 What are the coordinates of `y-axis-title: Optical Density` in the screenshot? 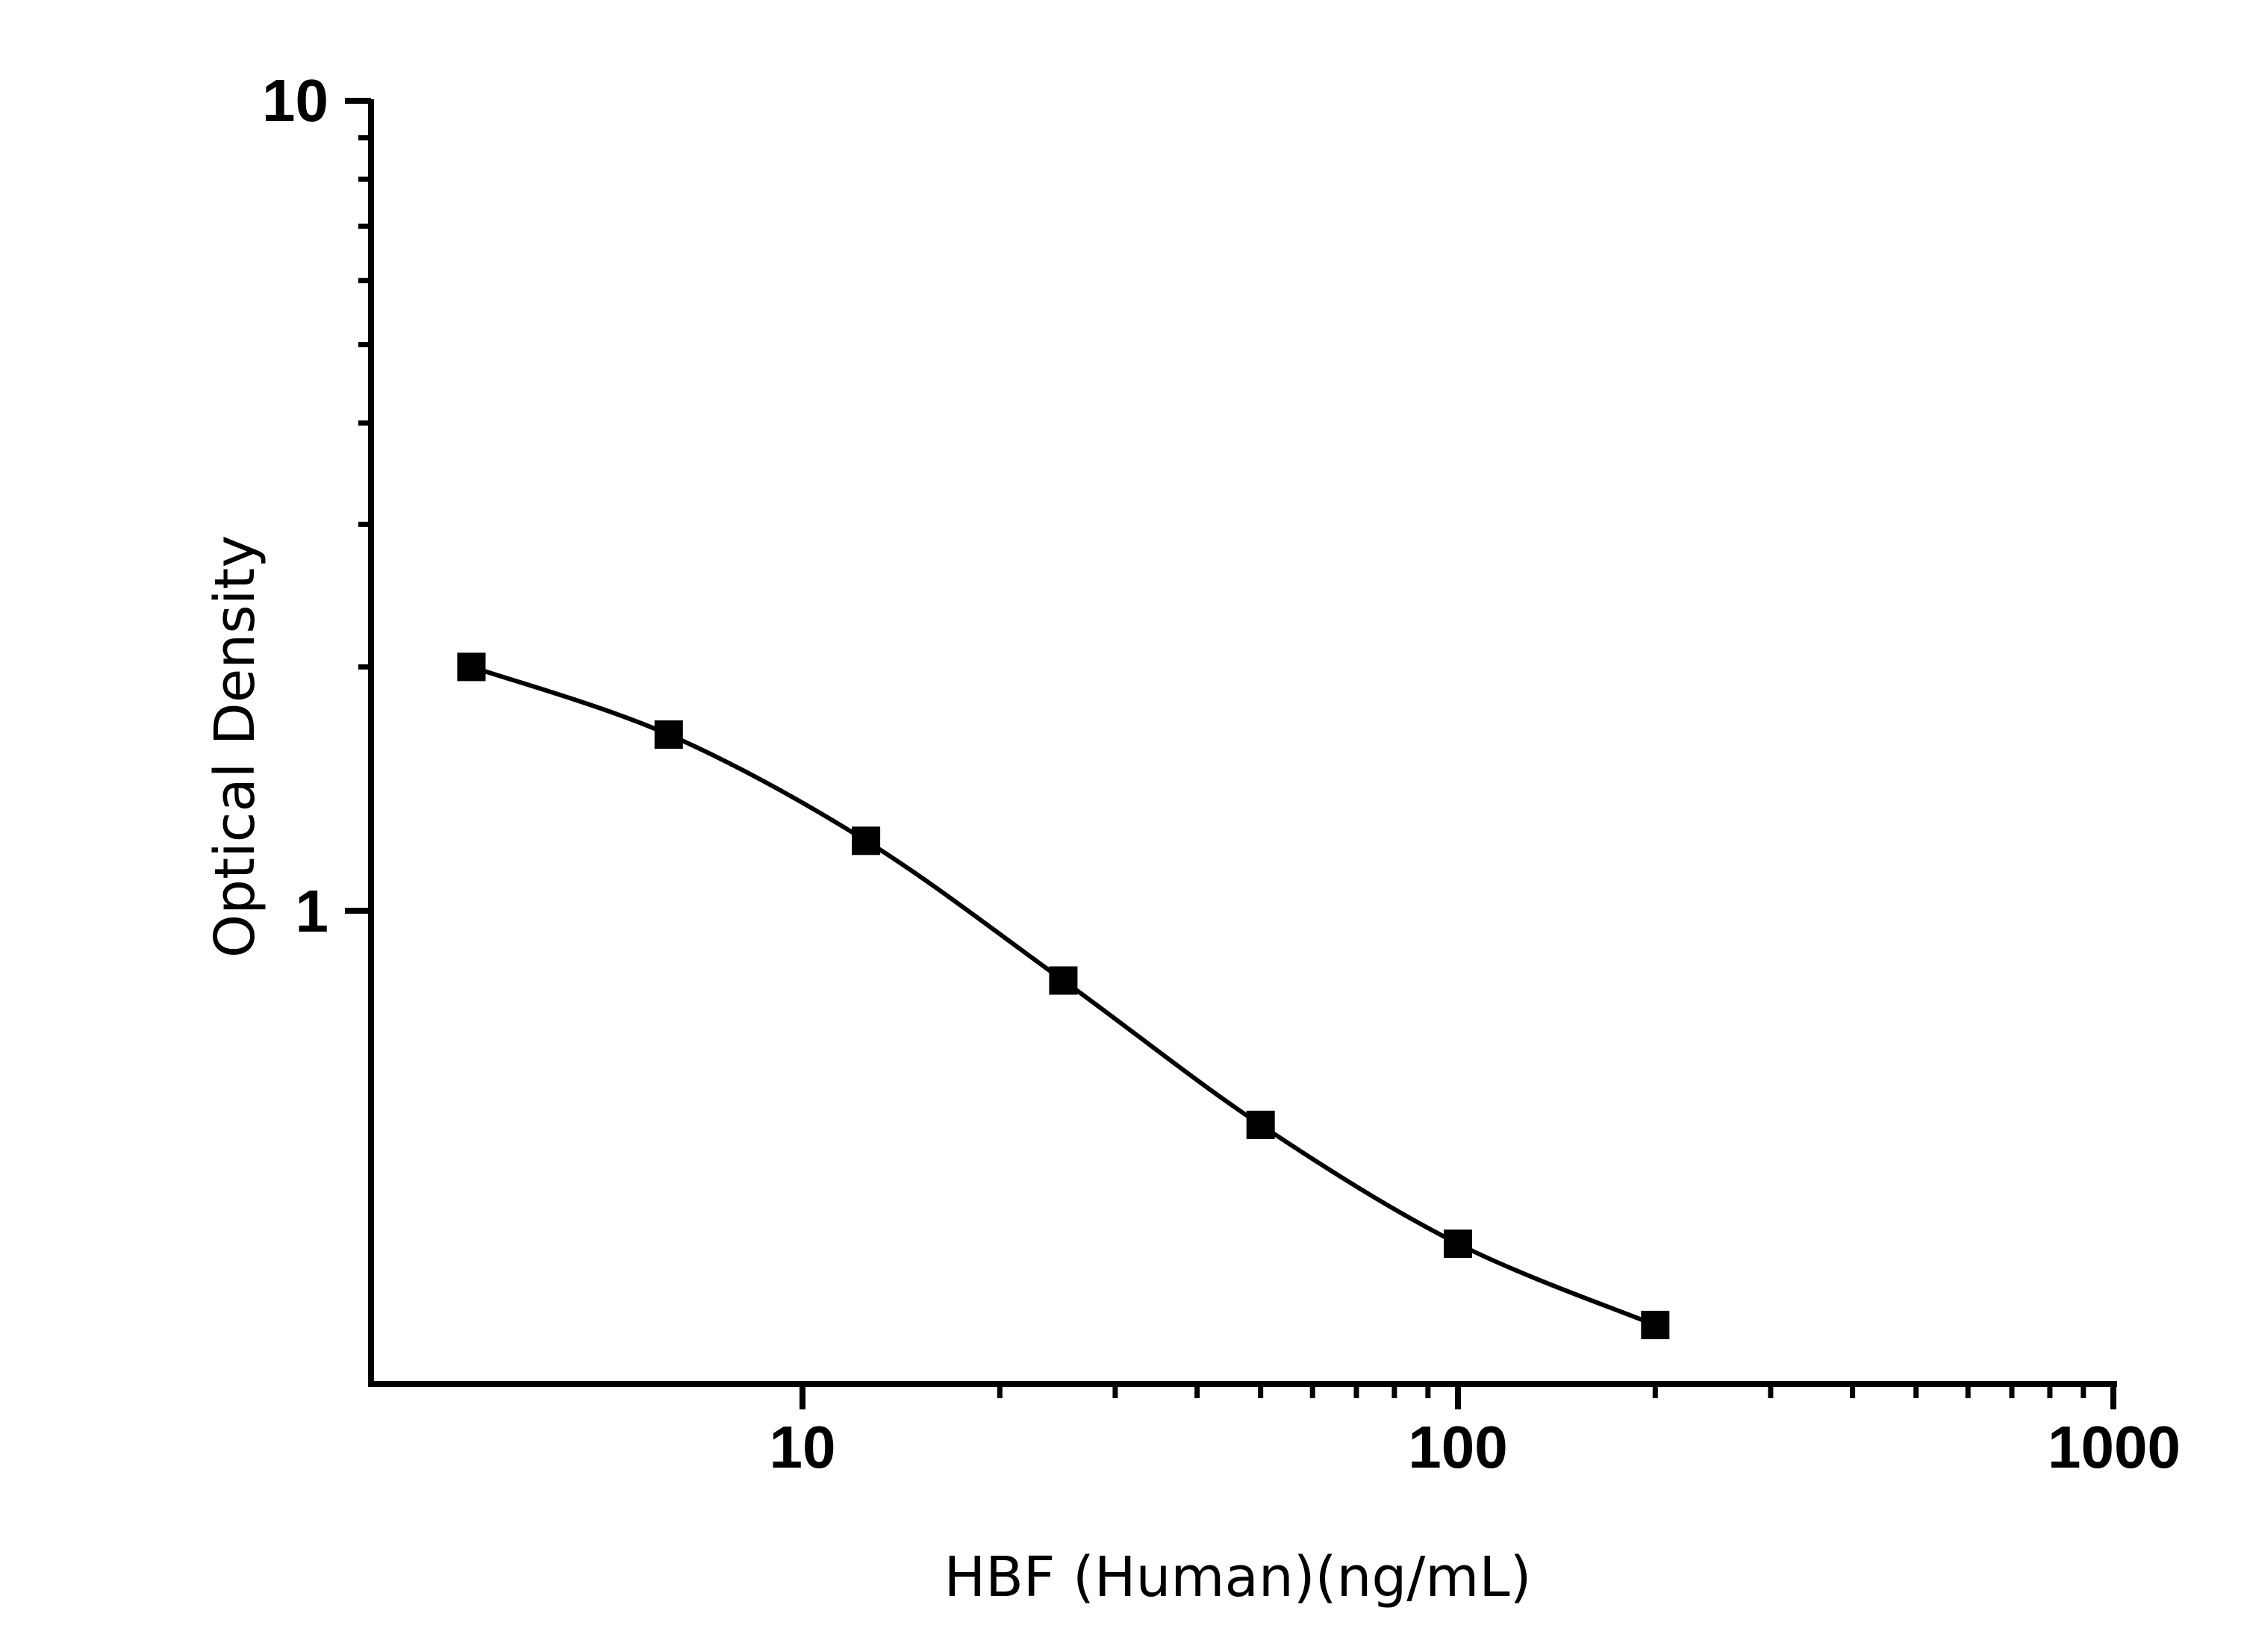 It's located at (235, 746).